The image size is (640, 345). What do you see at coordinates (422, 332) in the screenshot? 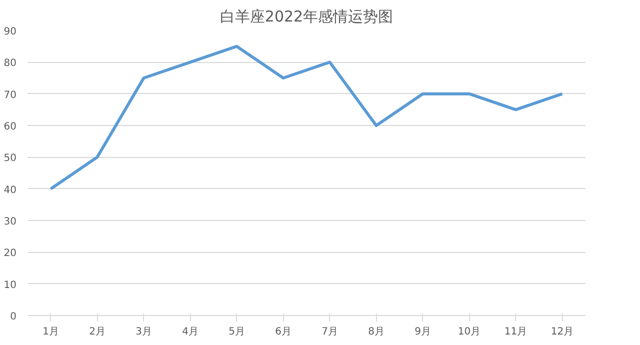
I see `x-tick-label: 9月` at bounding box center [422, 332].